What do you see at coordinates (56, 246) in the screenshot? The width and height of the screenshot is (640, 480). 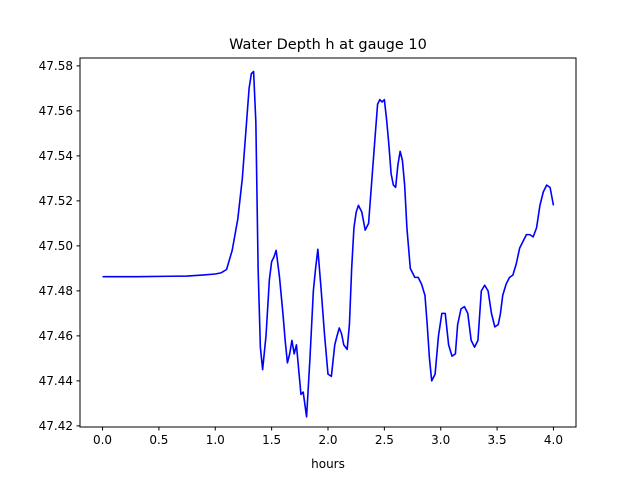 I see `y-tick-label: 47.50` at bounding box center [56, 246].